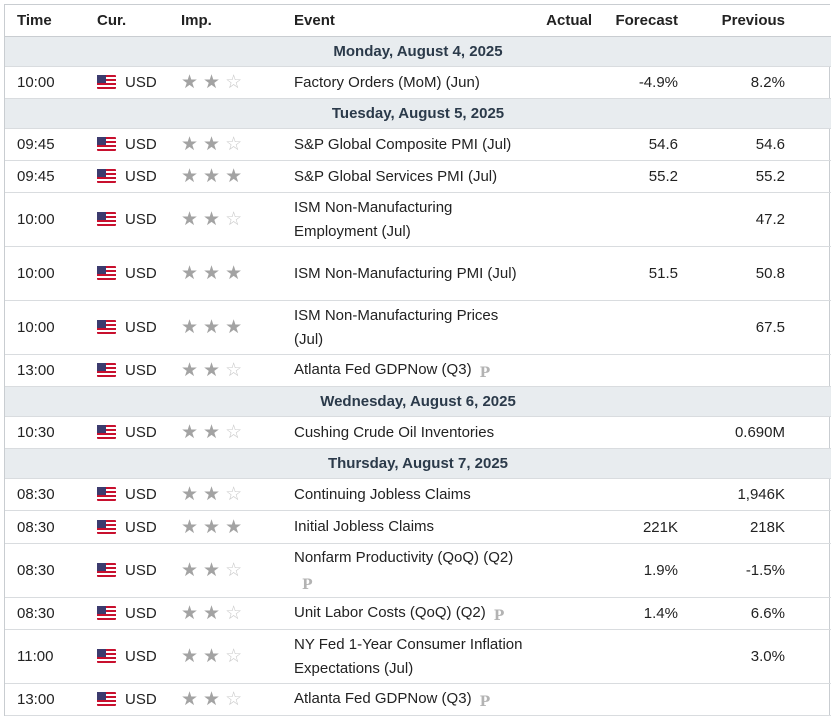 The image size is (834, 720). Describe the element at coordinates (373, 219) in the screenshot. I see `event-name: ISM Non-Manufacturing Employment (Jul)` at that location.